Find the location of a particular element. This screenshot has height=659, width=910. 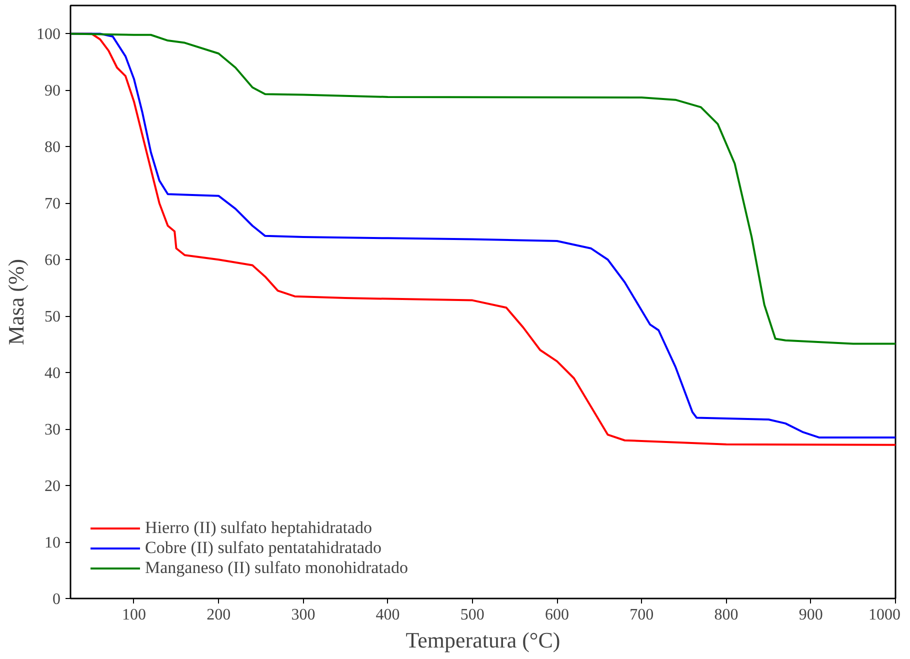

x-tick-label: 700 is located at coordinates (642, 615).